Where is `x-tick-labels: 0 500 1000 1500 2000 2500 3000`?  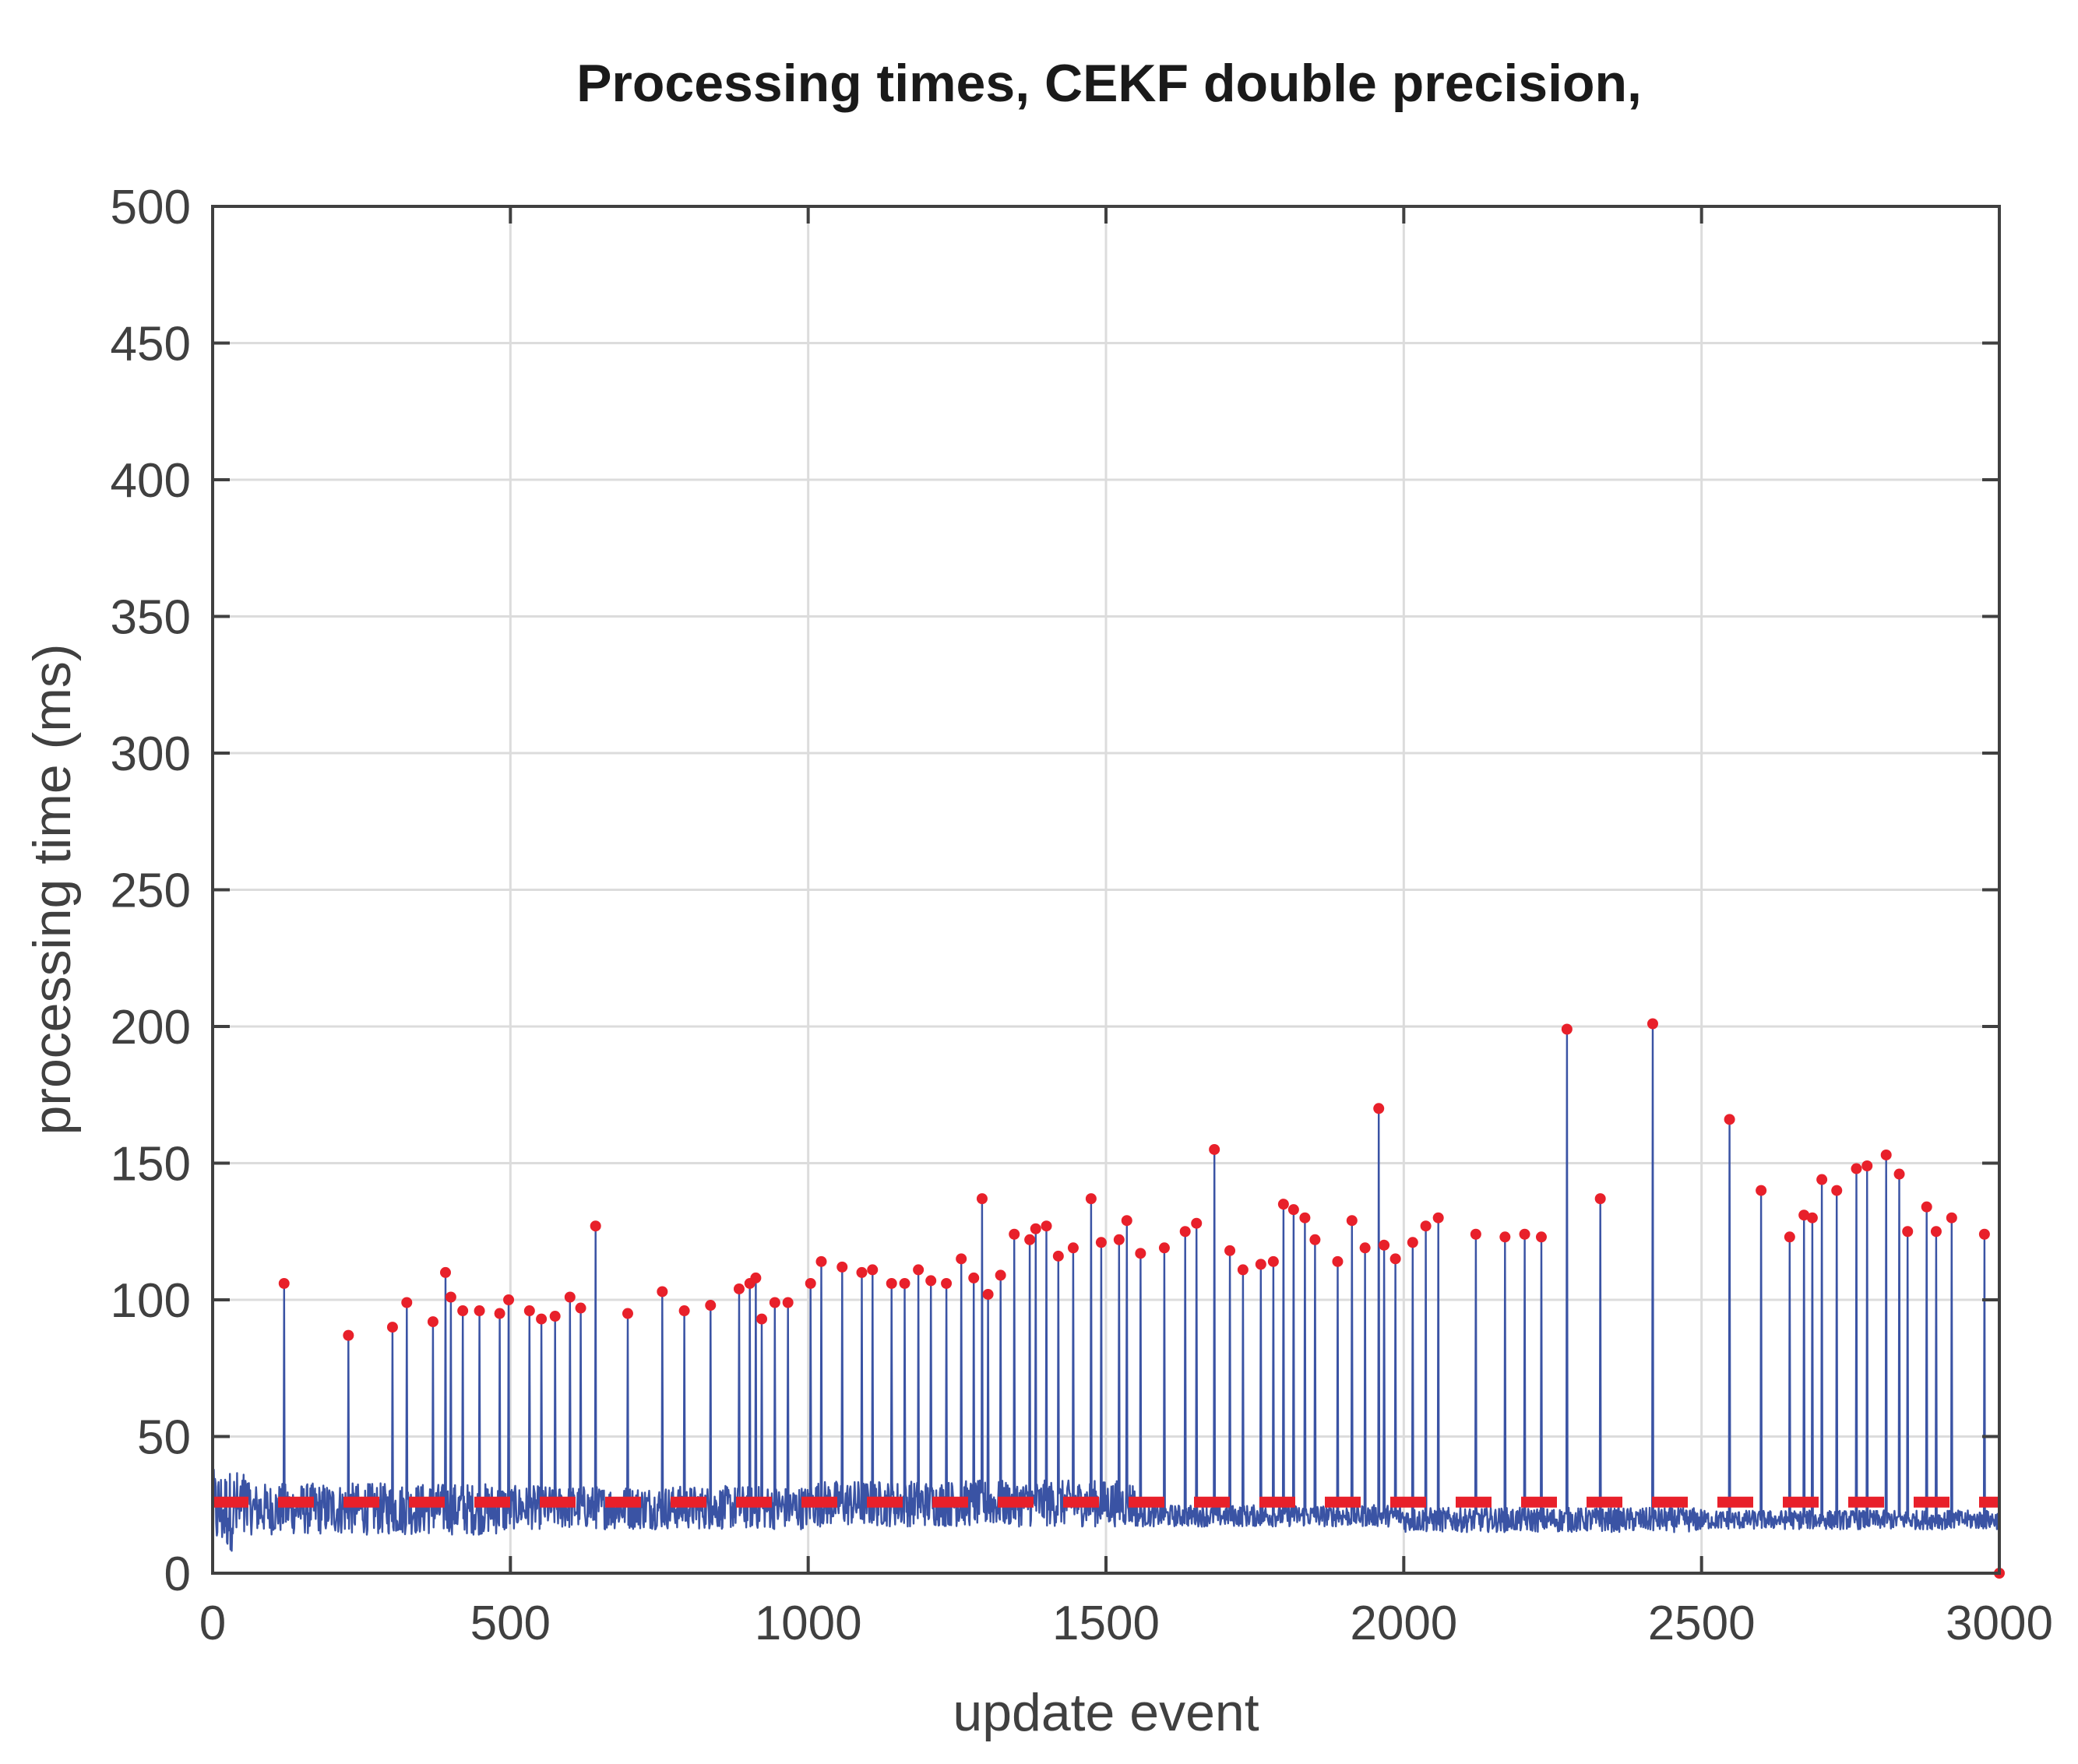
x-tick-labels: 0 500 1000 1500 2000 2500 3000 is located at coordinates (1126, 1623).